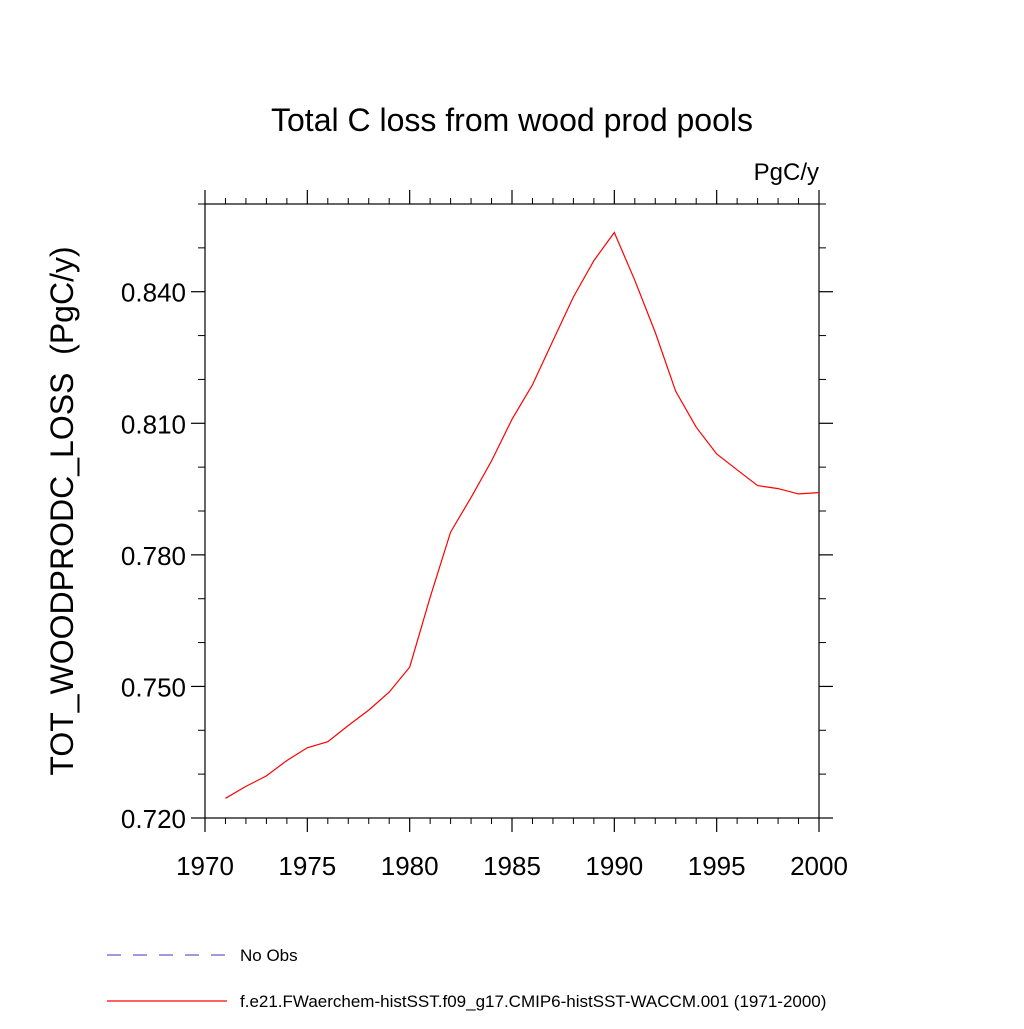 Image resolution: width=1024 pixels, height=1029 pixels. What do you see at coordinates (153, 293) in the screenshot?
I see `y-tick-label: 0.840` at bounding box center [153, 293].